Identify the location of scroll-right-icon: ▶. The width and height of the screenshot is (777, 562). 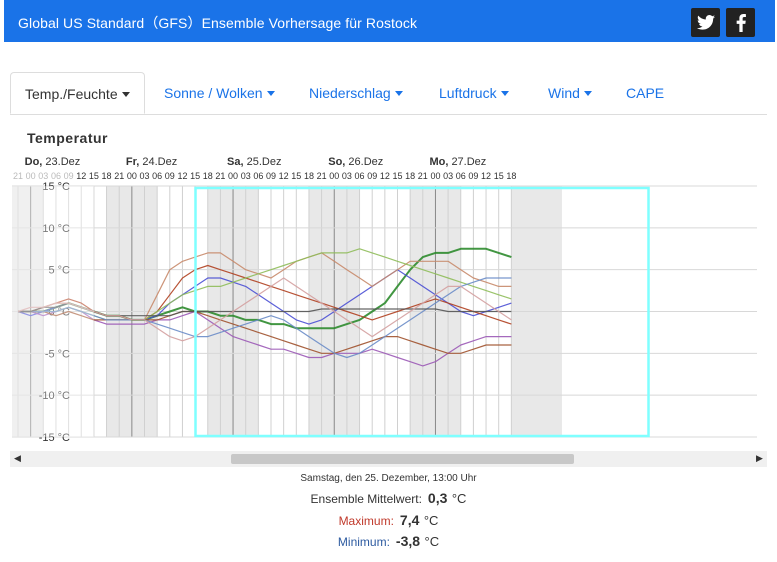
(759, 458).